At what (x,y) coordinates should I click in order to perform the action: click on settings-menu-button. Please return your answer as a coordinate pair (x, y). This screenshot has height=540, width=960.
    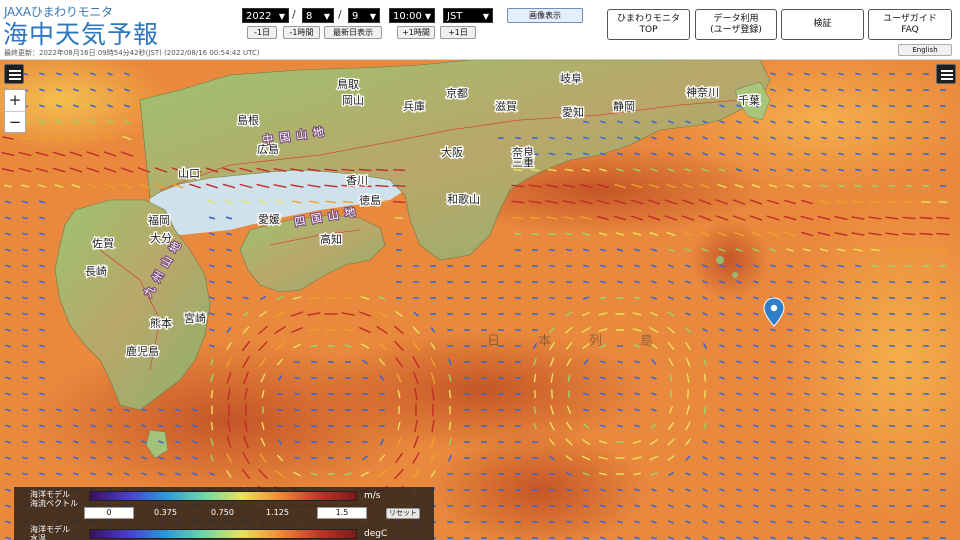
    Looking at the image, I should click on (946, 74).